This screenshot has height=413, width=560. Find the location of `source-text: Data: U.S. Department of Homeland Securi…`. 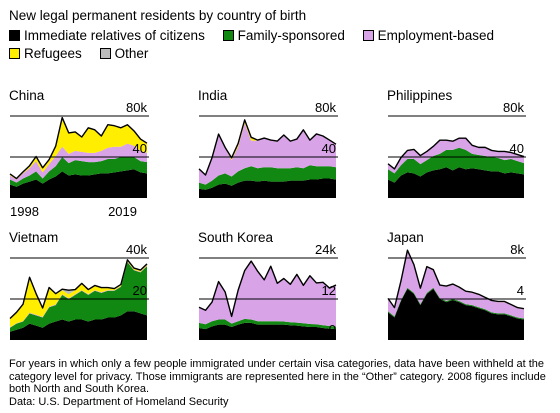

source-text: Data: U.S. Department of Homeland Securi… is located at coordinates (119, 401).